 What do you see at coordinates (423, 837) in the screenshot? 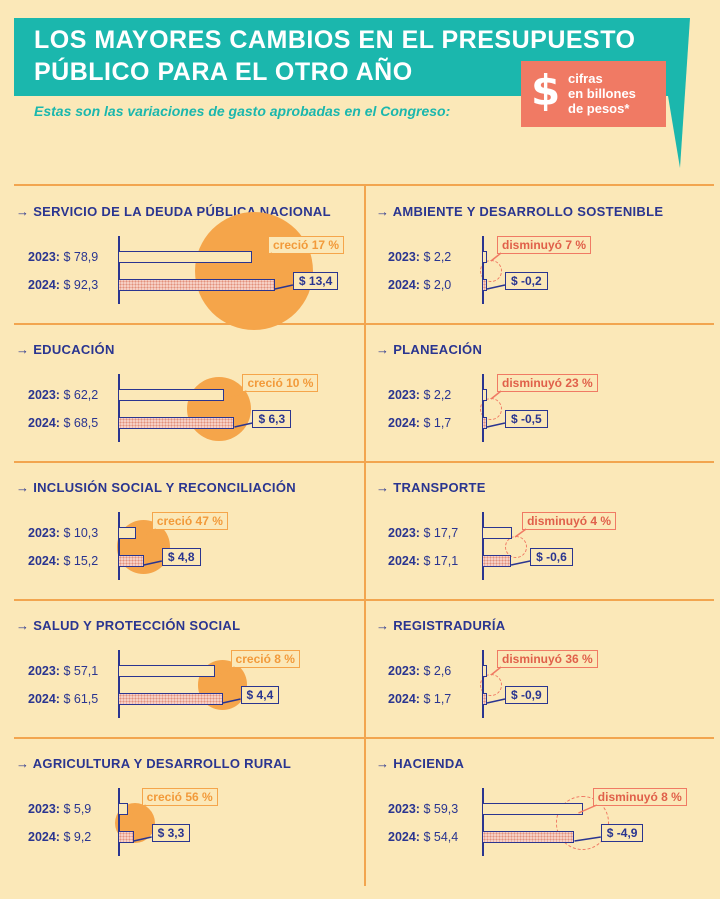
I see `year-2024-label: 2024: $ 54,4` at bounding box center [423, 837].